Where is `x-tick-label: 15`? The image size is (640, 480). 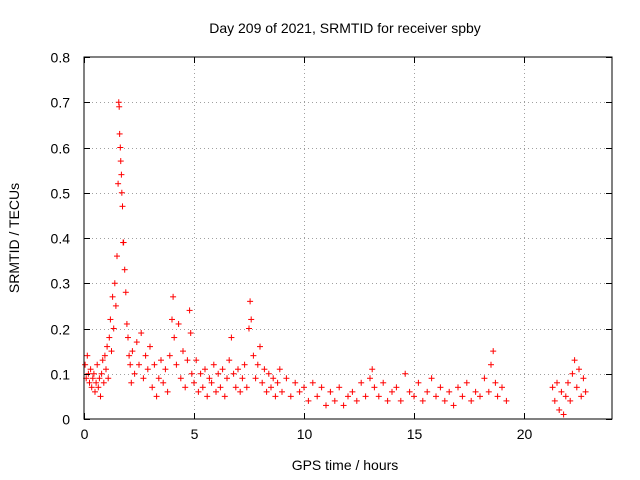
x-tick-label: 15 is located at coordinates (415, 434).